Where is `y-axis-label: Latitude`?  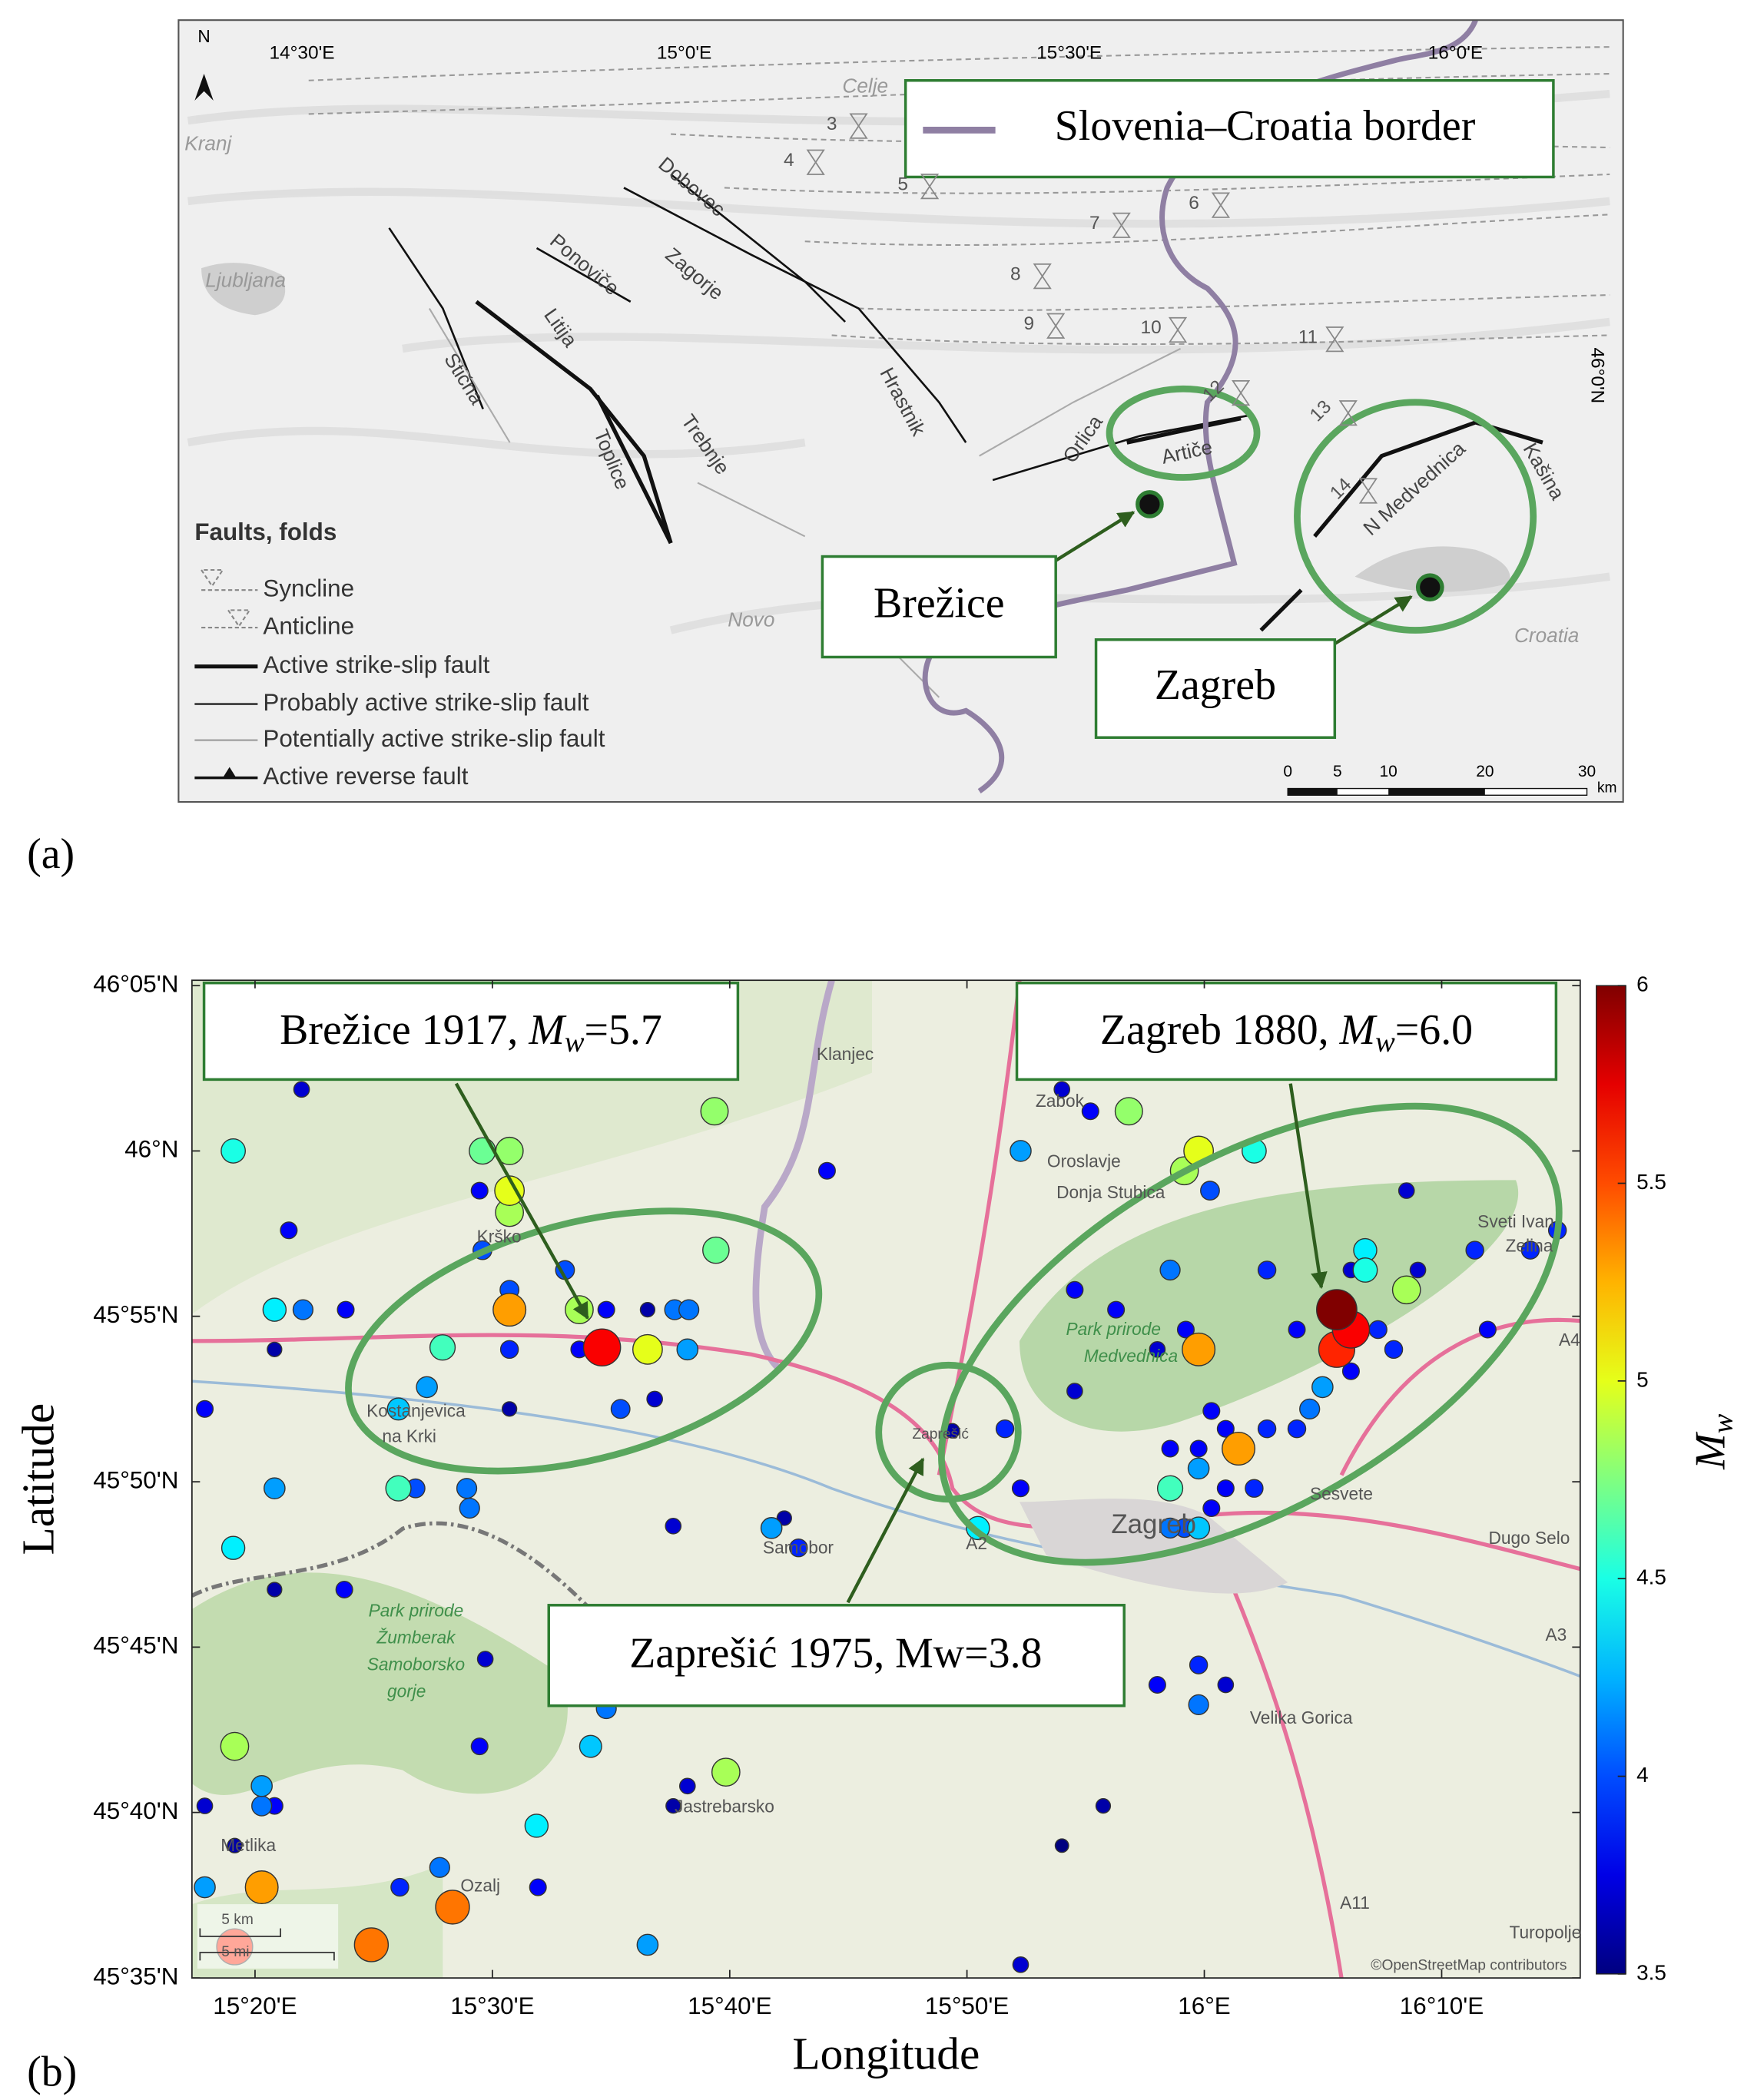
y-axis-label: Latitude is located at coordinates (38, 1479).